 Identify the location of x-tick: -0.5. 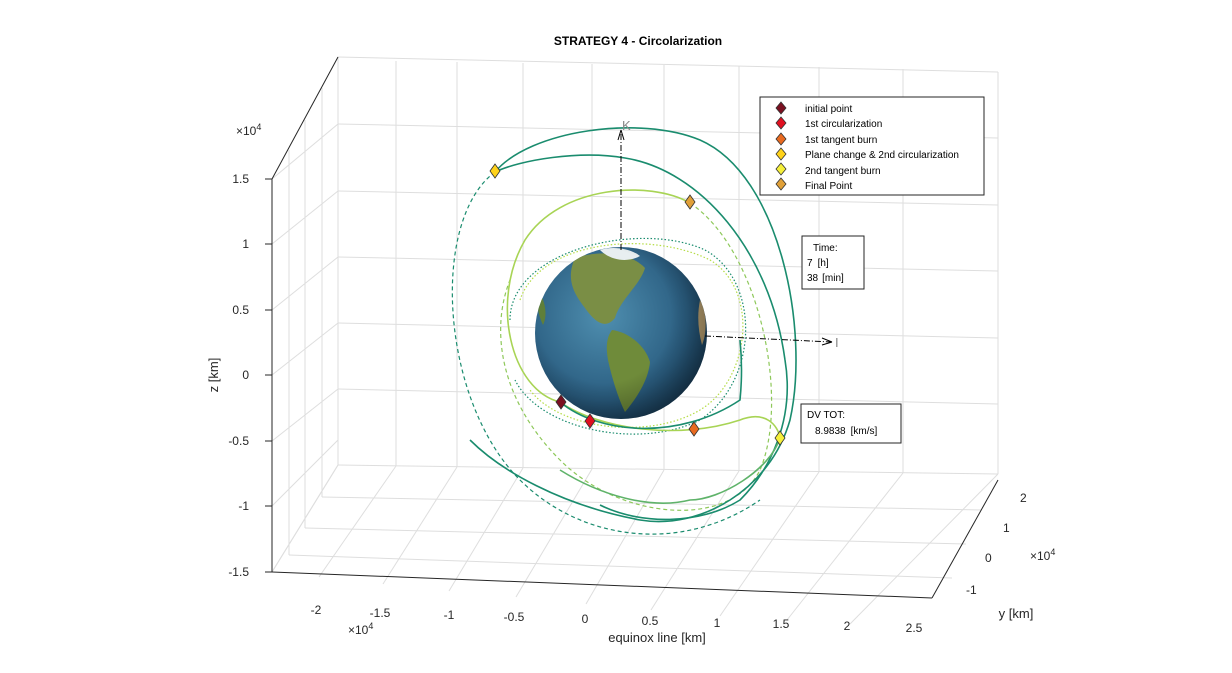
(514, 617).